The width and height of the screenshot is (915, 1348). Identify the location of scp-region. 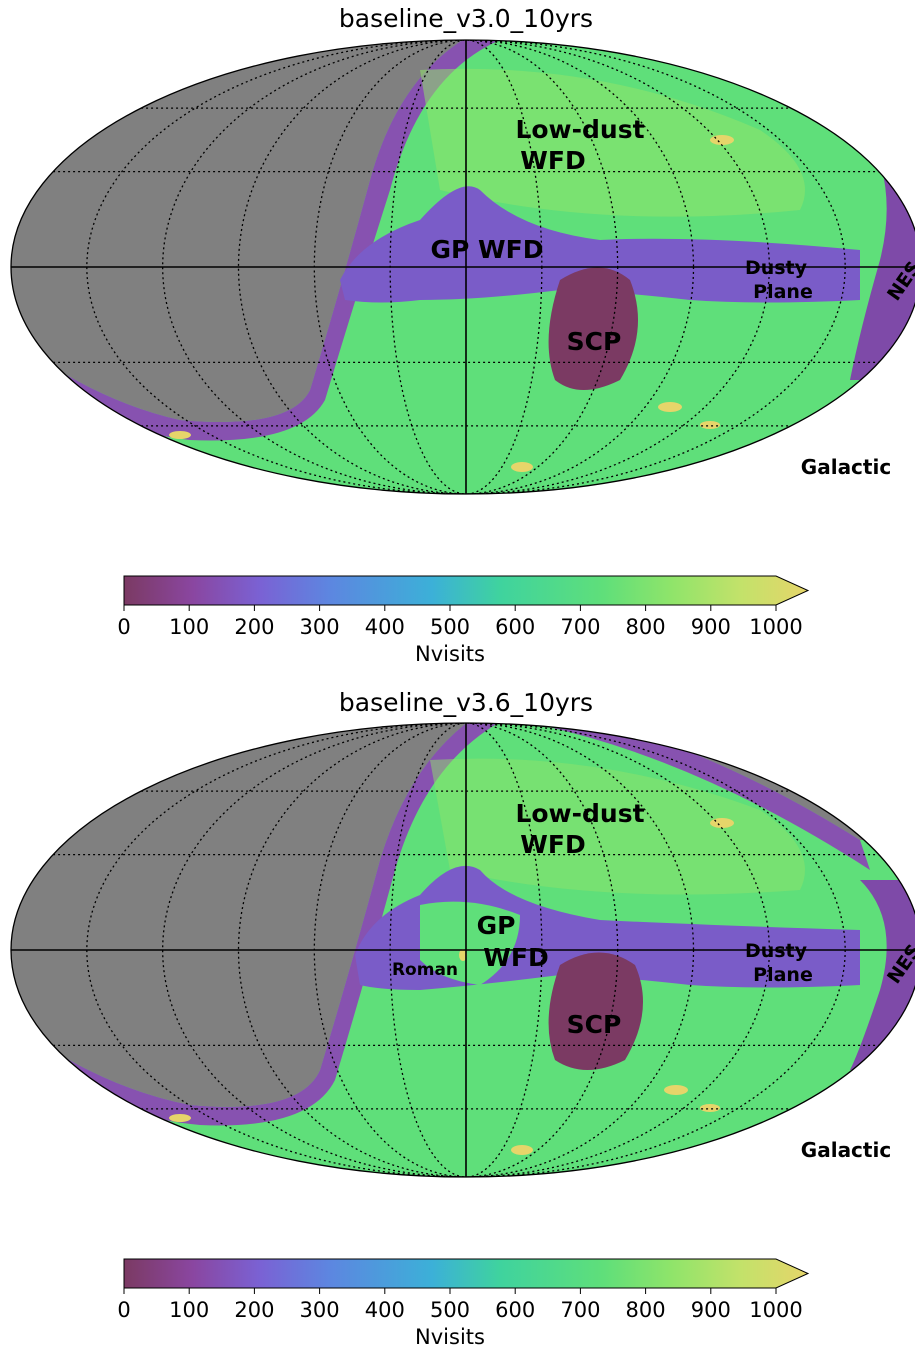
(595, 1011).